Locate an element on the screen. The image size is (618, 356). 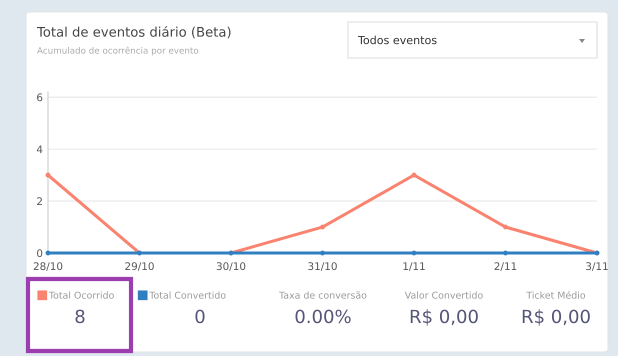
text: Valor Convertido is located at coordinates (443, 295).